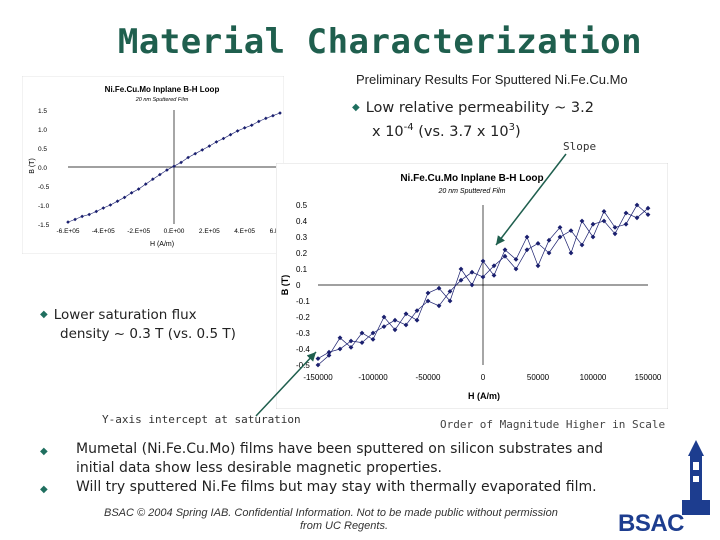  Describe the element at coordinates (593, 377) in the screenshot. I see `x-tick-label: 100000` at that location.